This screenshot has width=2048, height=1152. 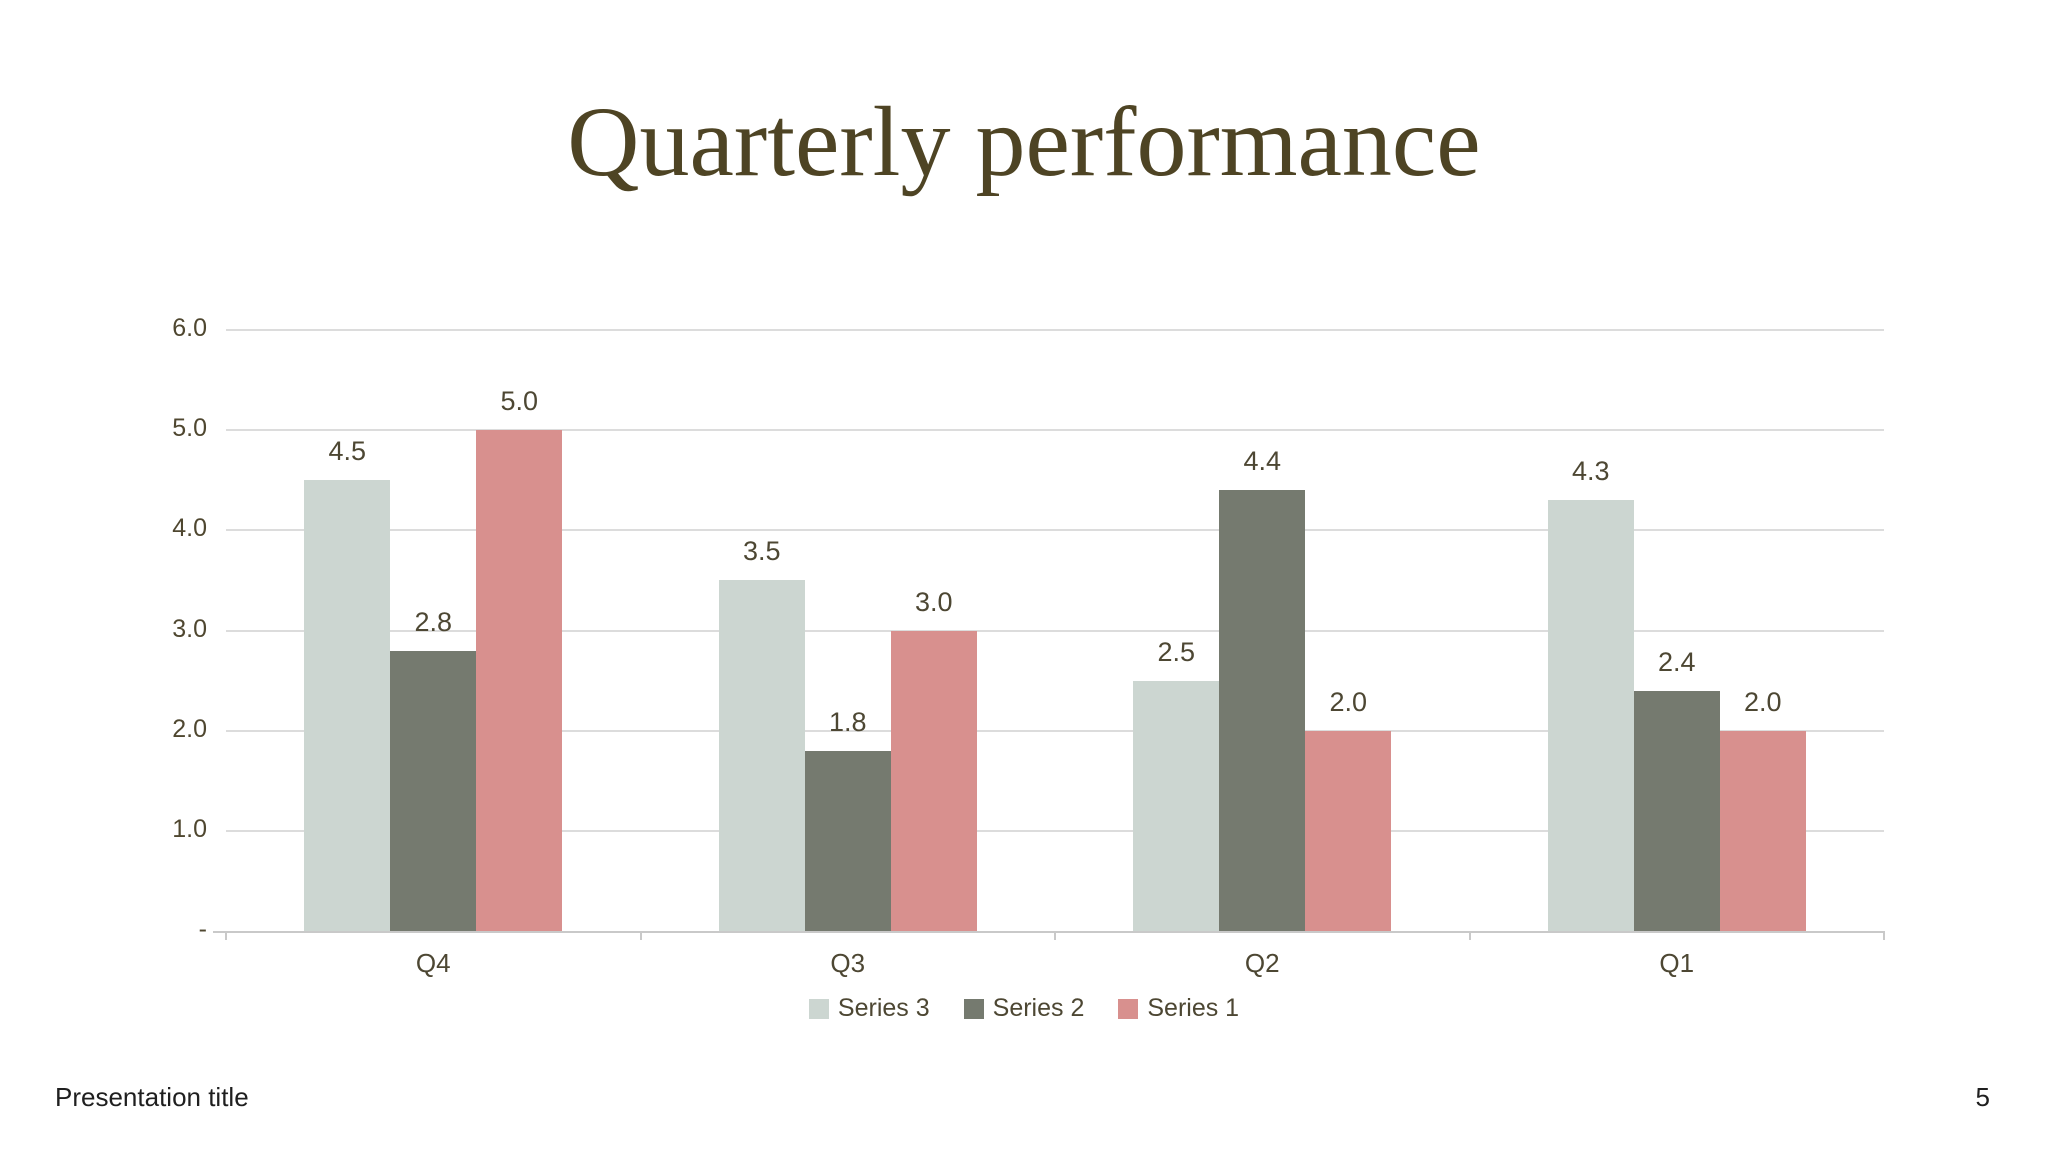 I want to click on y-axis-tick-label: 6.0, so click(x=189, y=328).